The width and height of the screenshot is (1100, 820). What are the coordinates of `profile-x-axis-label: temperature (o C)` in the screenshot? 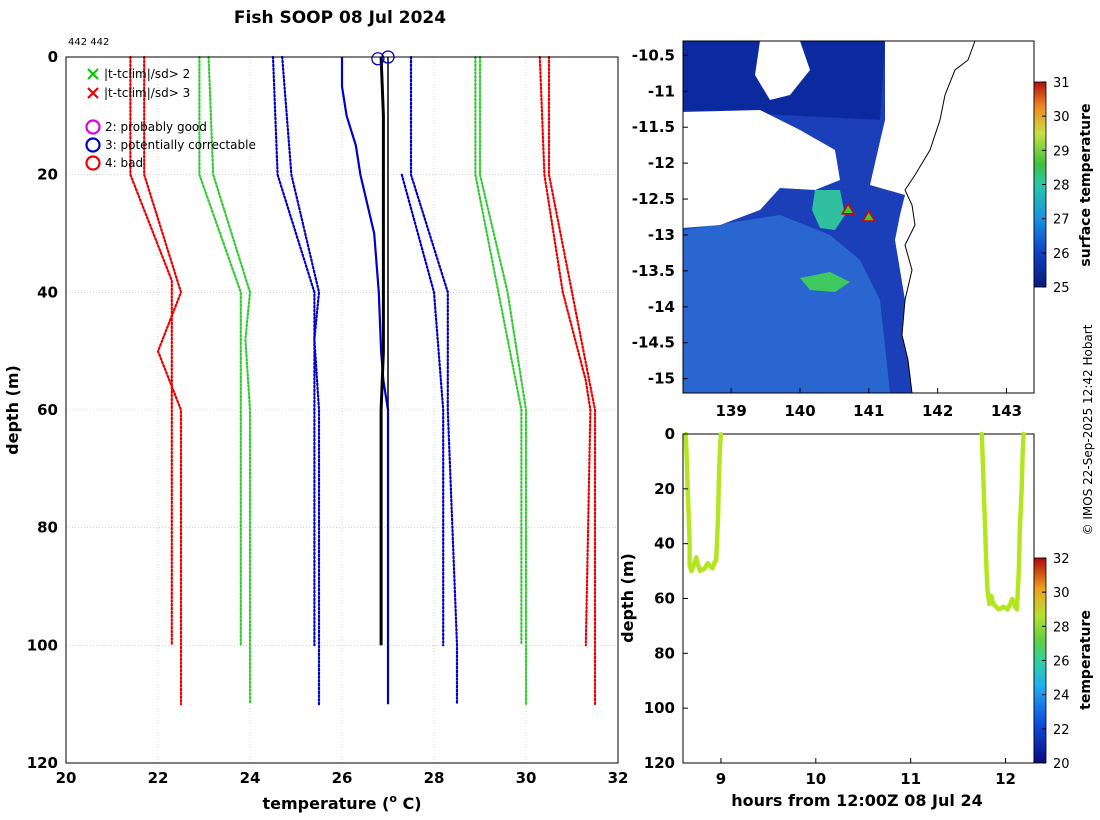 It's located at (341, 802).